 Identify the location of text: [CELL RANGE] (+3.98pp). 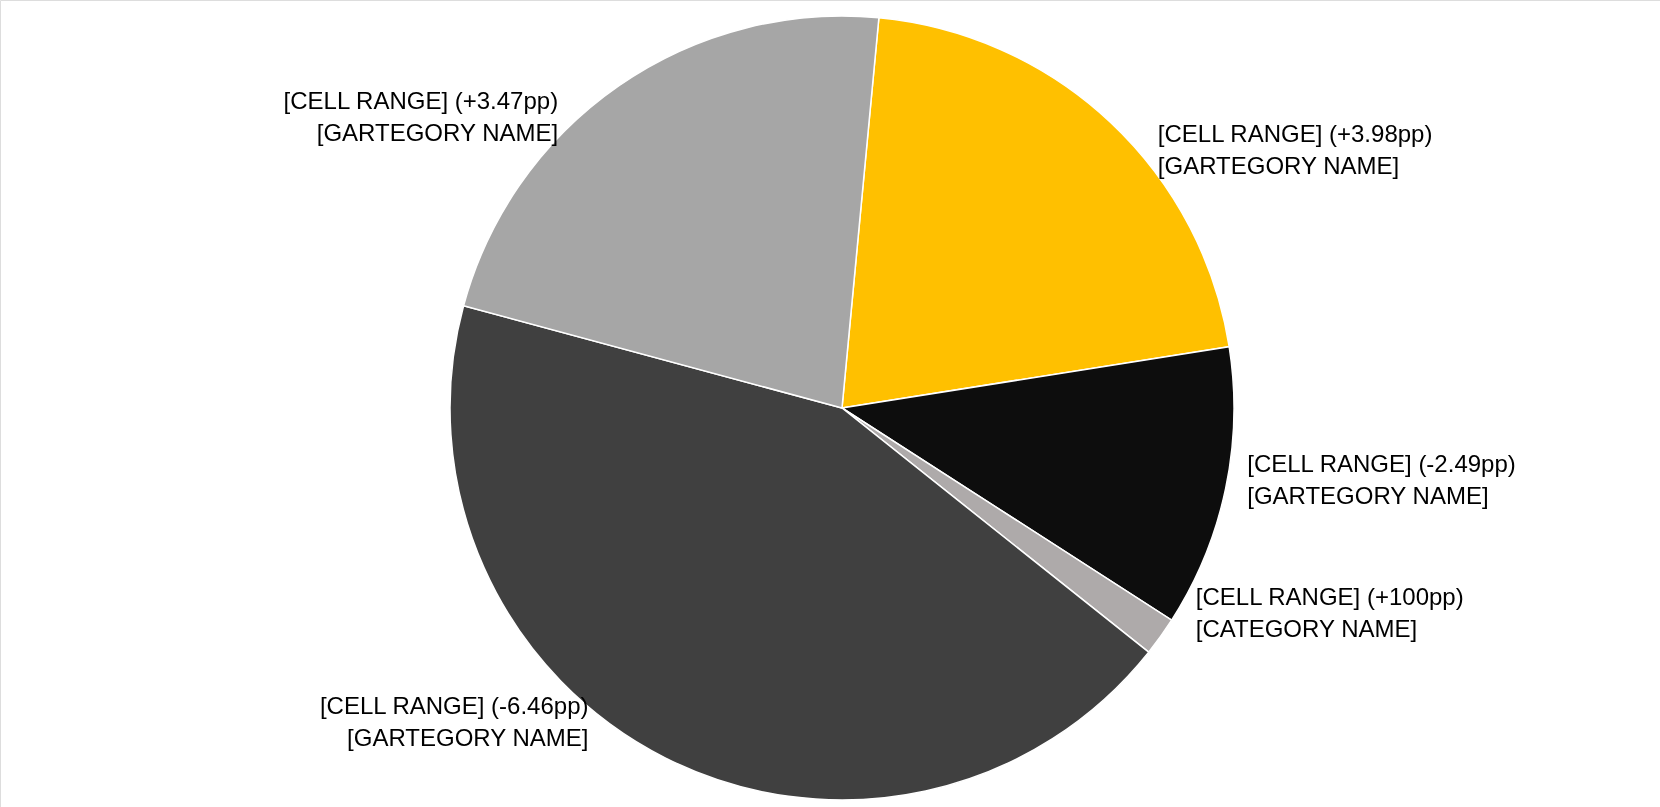
(1295, 133).